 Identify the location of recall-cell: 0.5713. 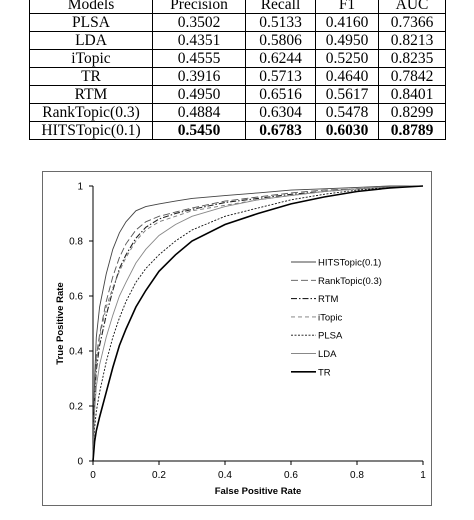
(280, 76).